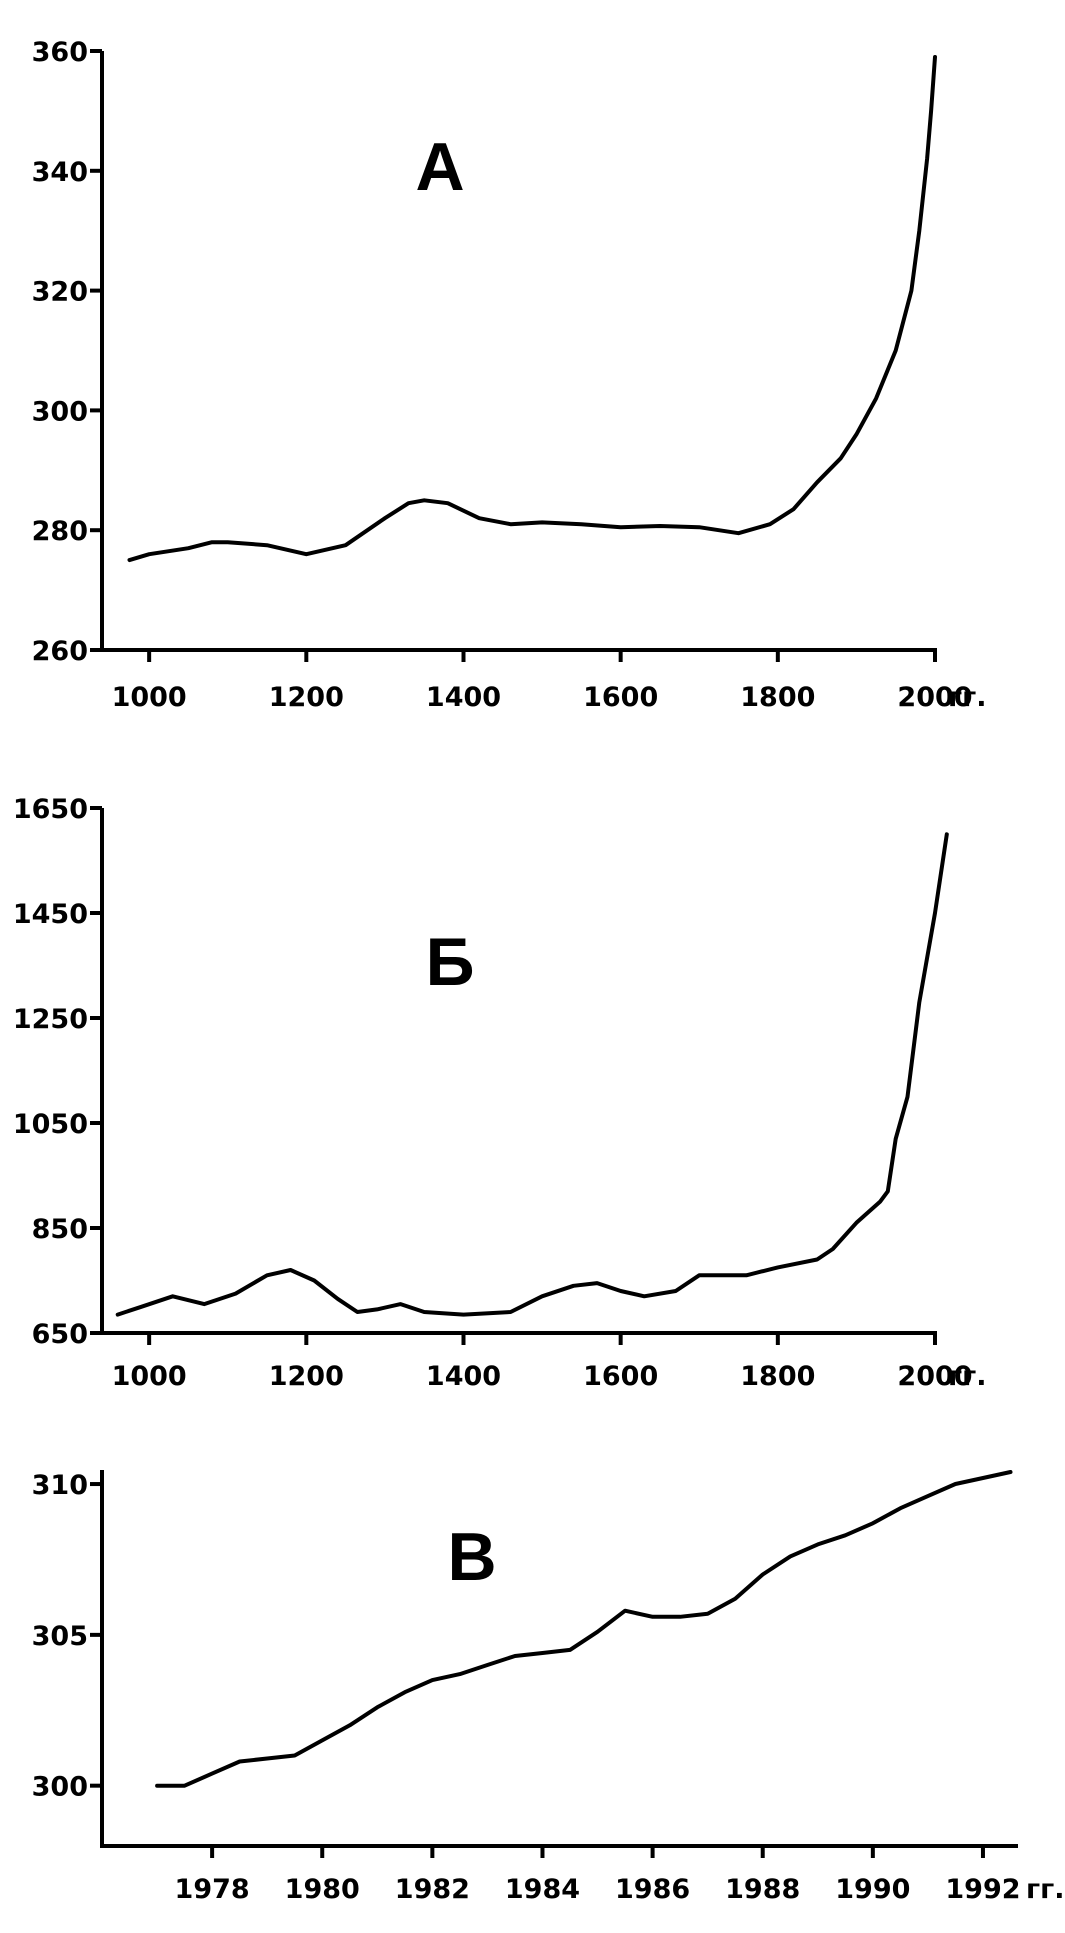  What do you see at coordinates (471, 1557) in the screenshot?
I see `panel-letter: В` at bounding box center [471, 1557].